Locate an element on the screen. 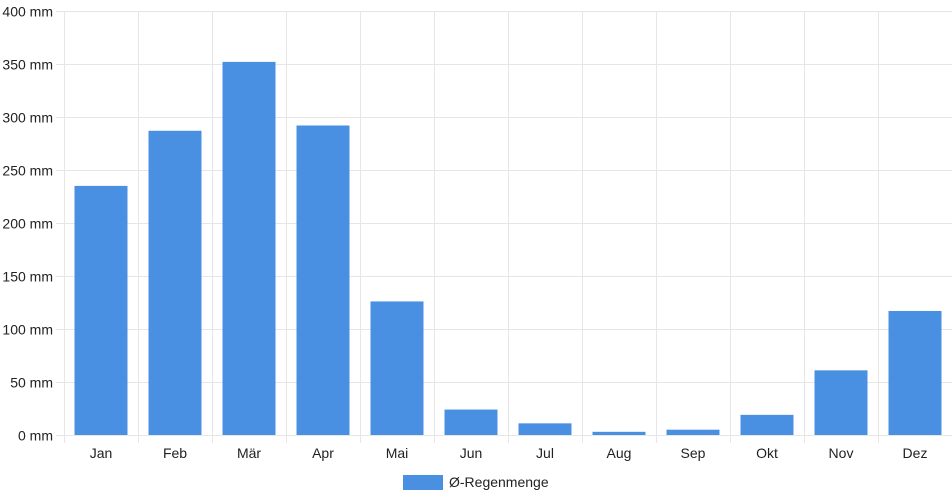  y-tick-label: 150 mm is located at coordinates (27, 277).